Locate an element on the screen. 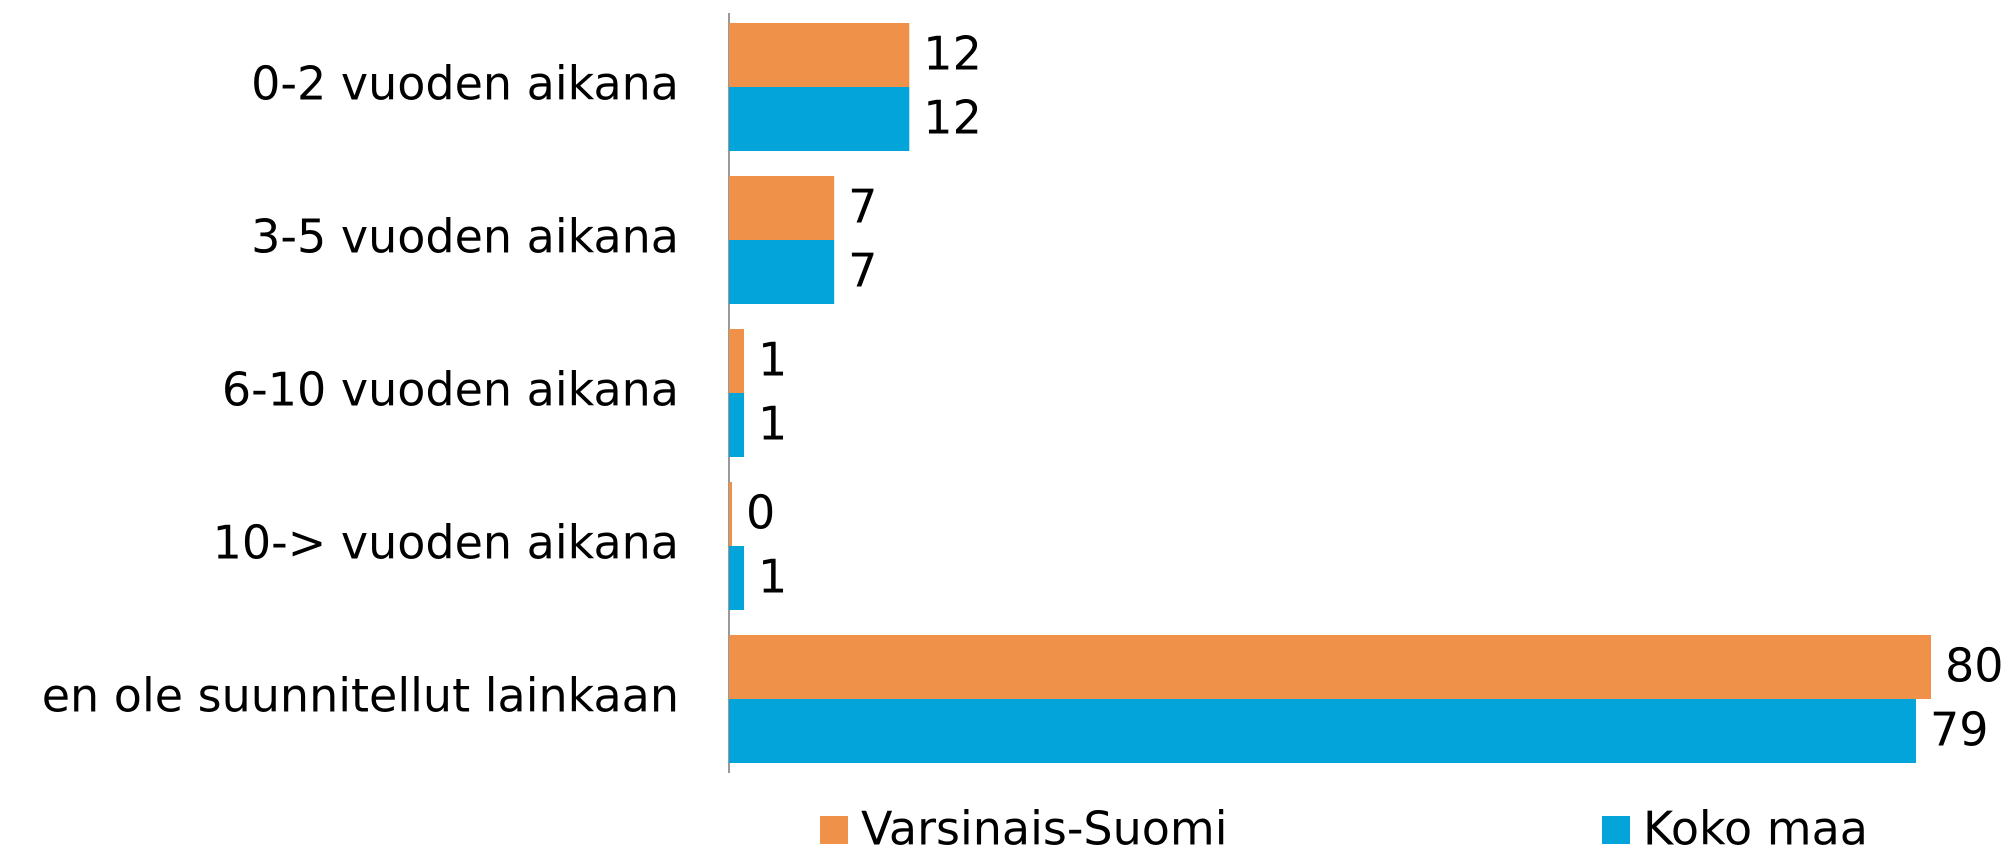 Image resolution: width=2009 pixels, height=852 pixels. legend-label: Koko maa is located at coordinates (1755, 827).